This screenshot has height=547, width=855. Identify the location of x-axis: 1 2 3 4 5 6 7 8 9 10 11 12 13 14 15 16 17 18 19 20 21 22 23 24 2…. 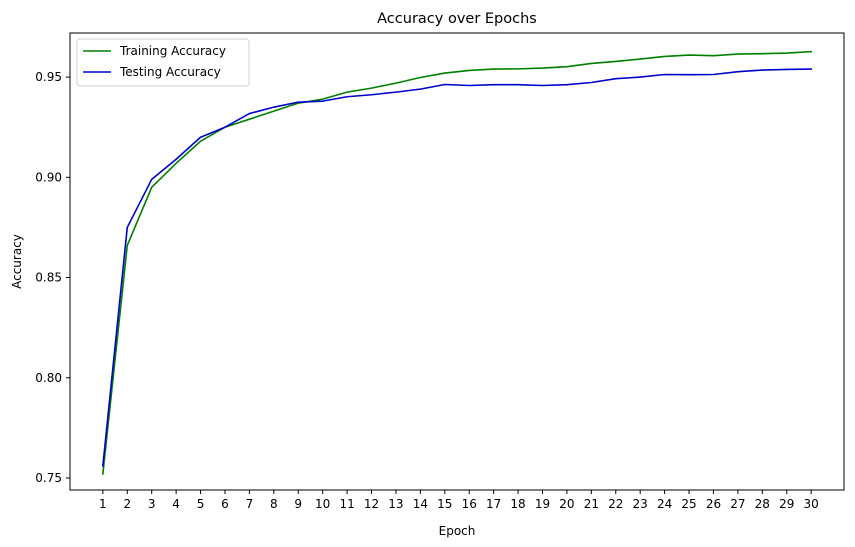
(459, 500).